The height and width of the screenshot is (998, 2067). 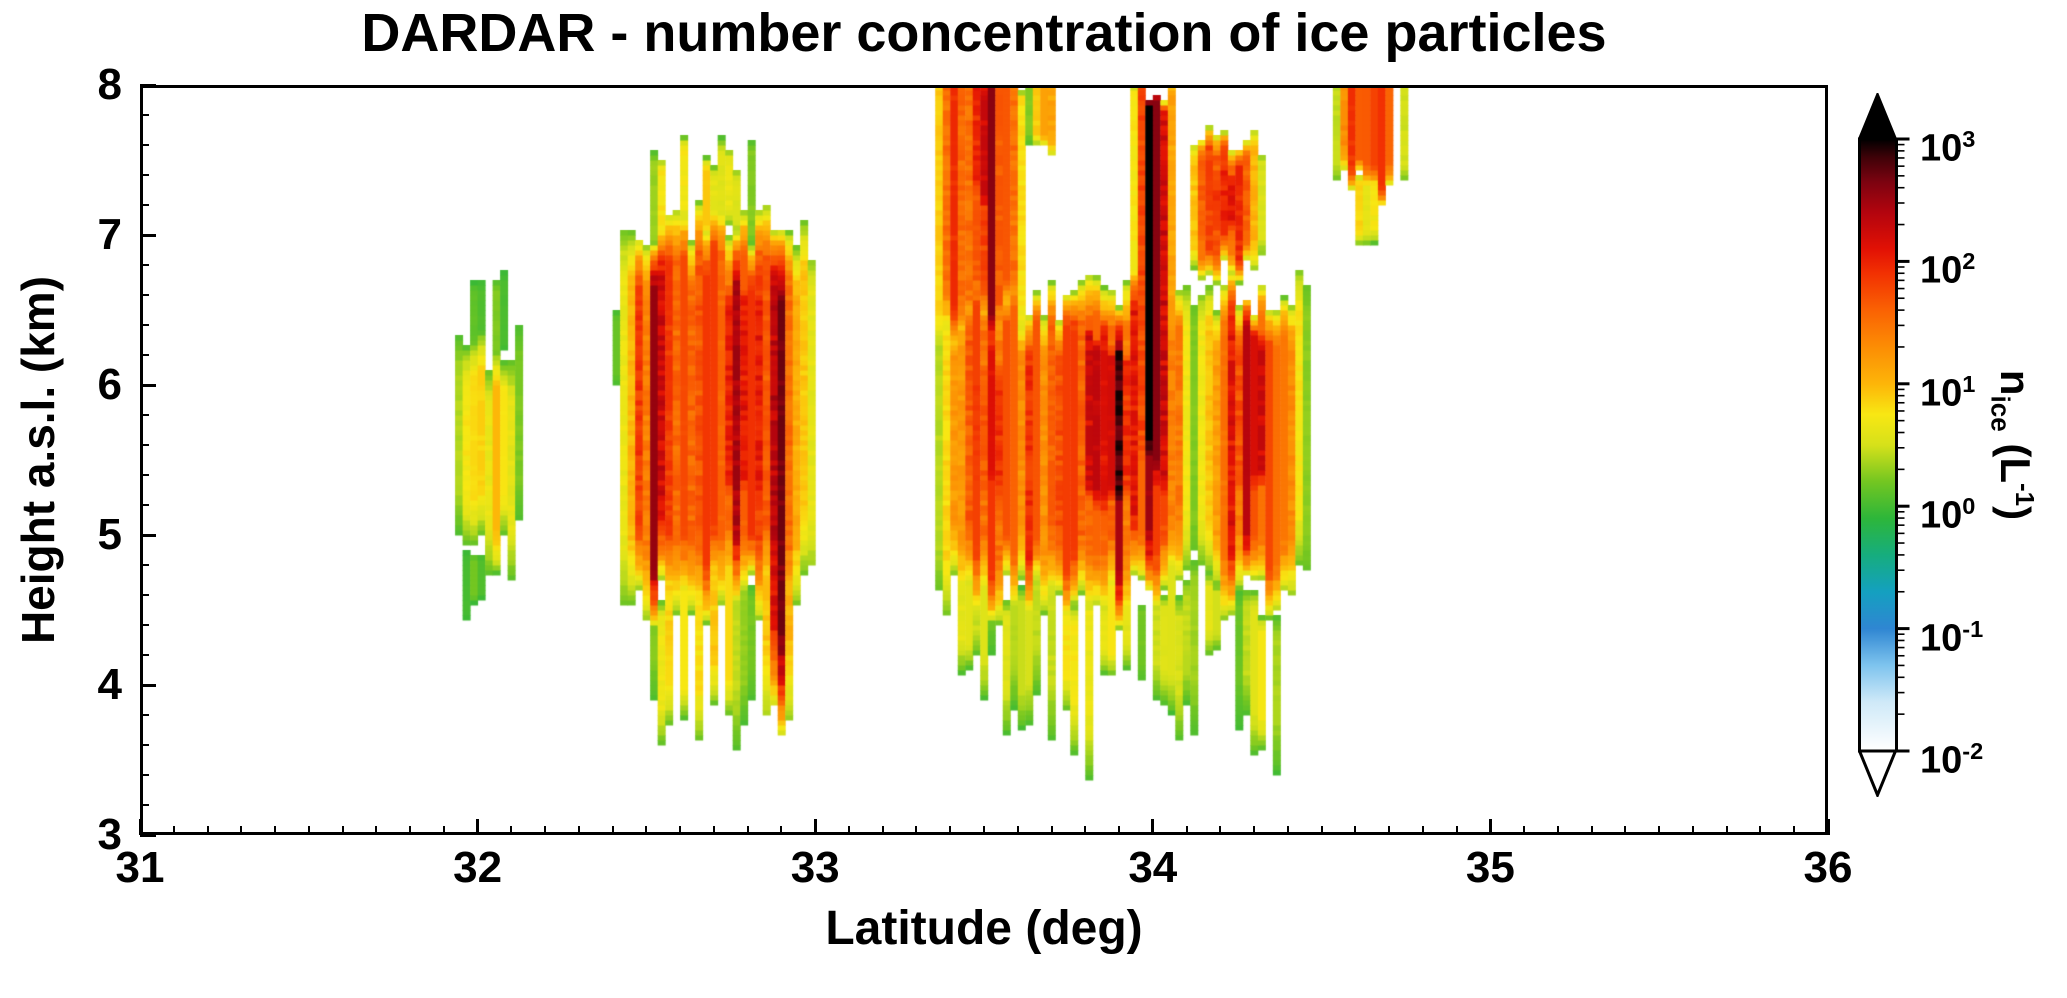 I want to click on colorbar-gradient, so click(x=1878, y=445).